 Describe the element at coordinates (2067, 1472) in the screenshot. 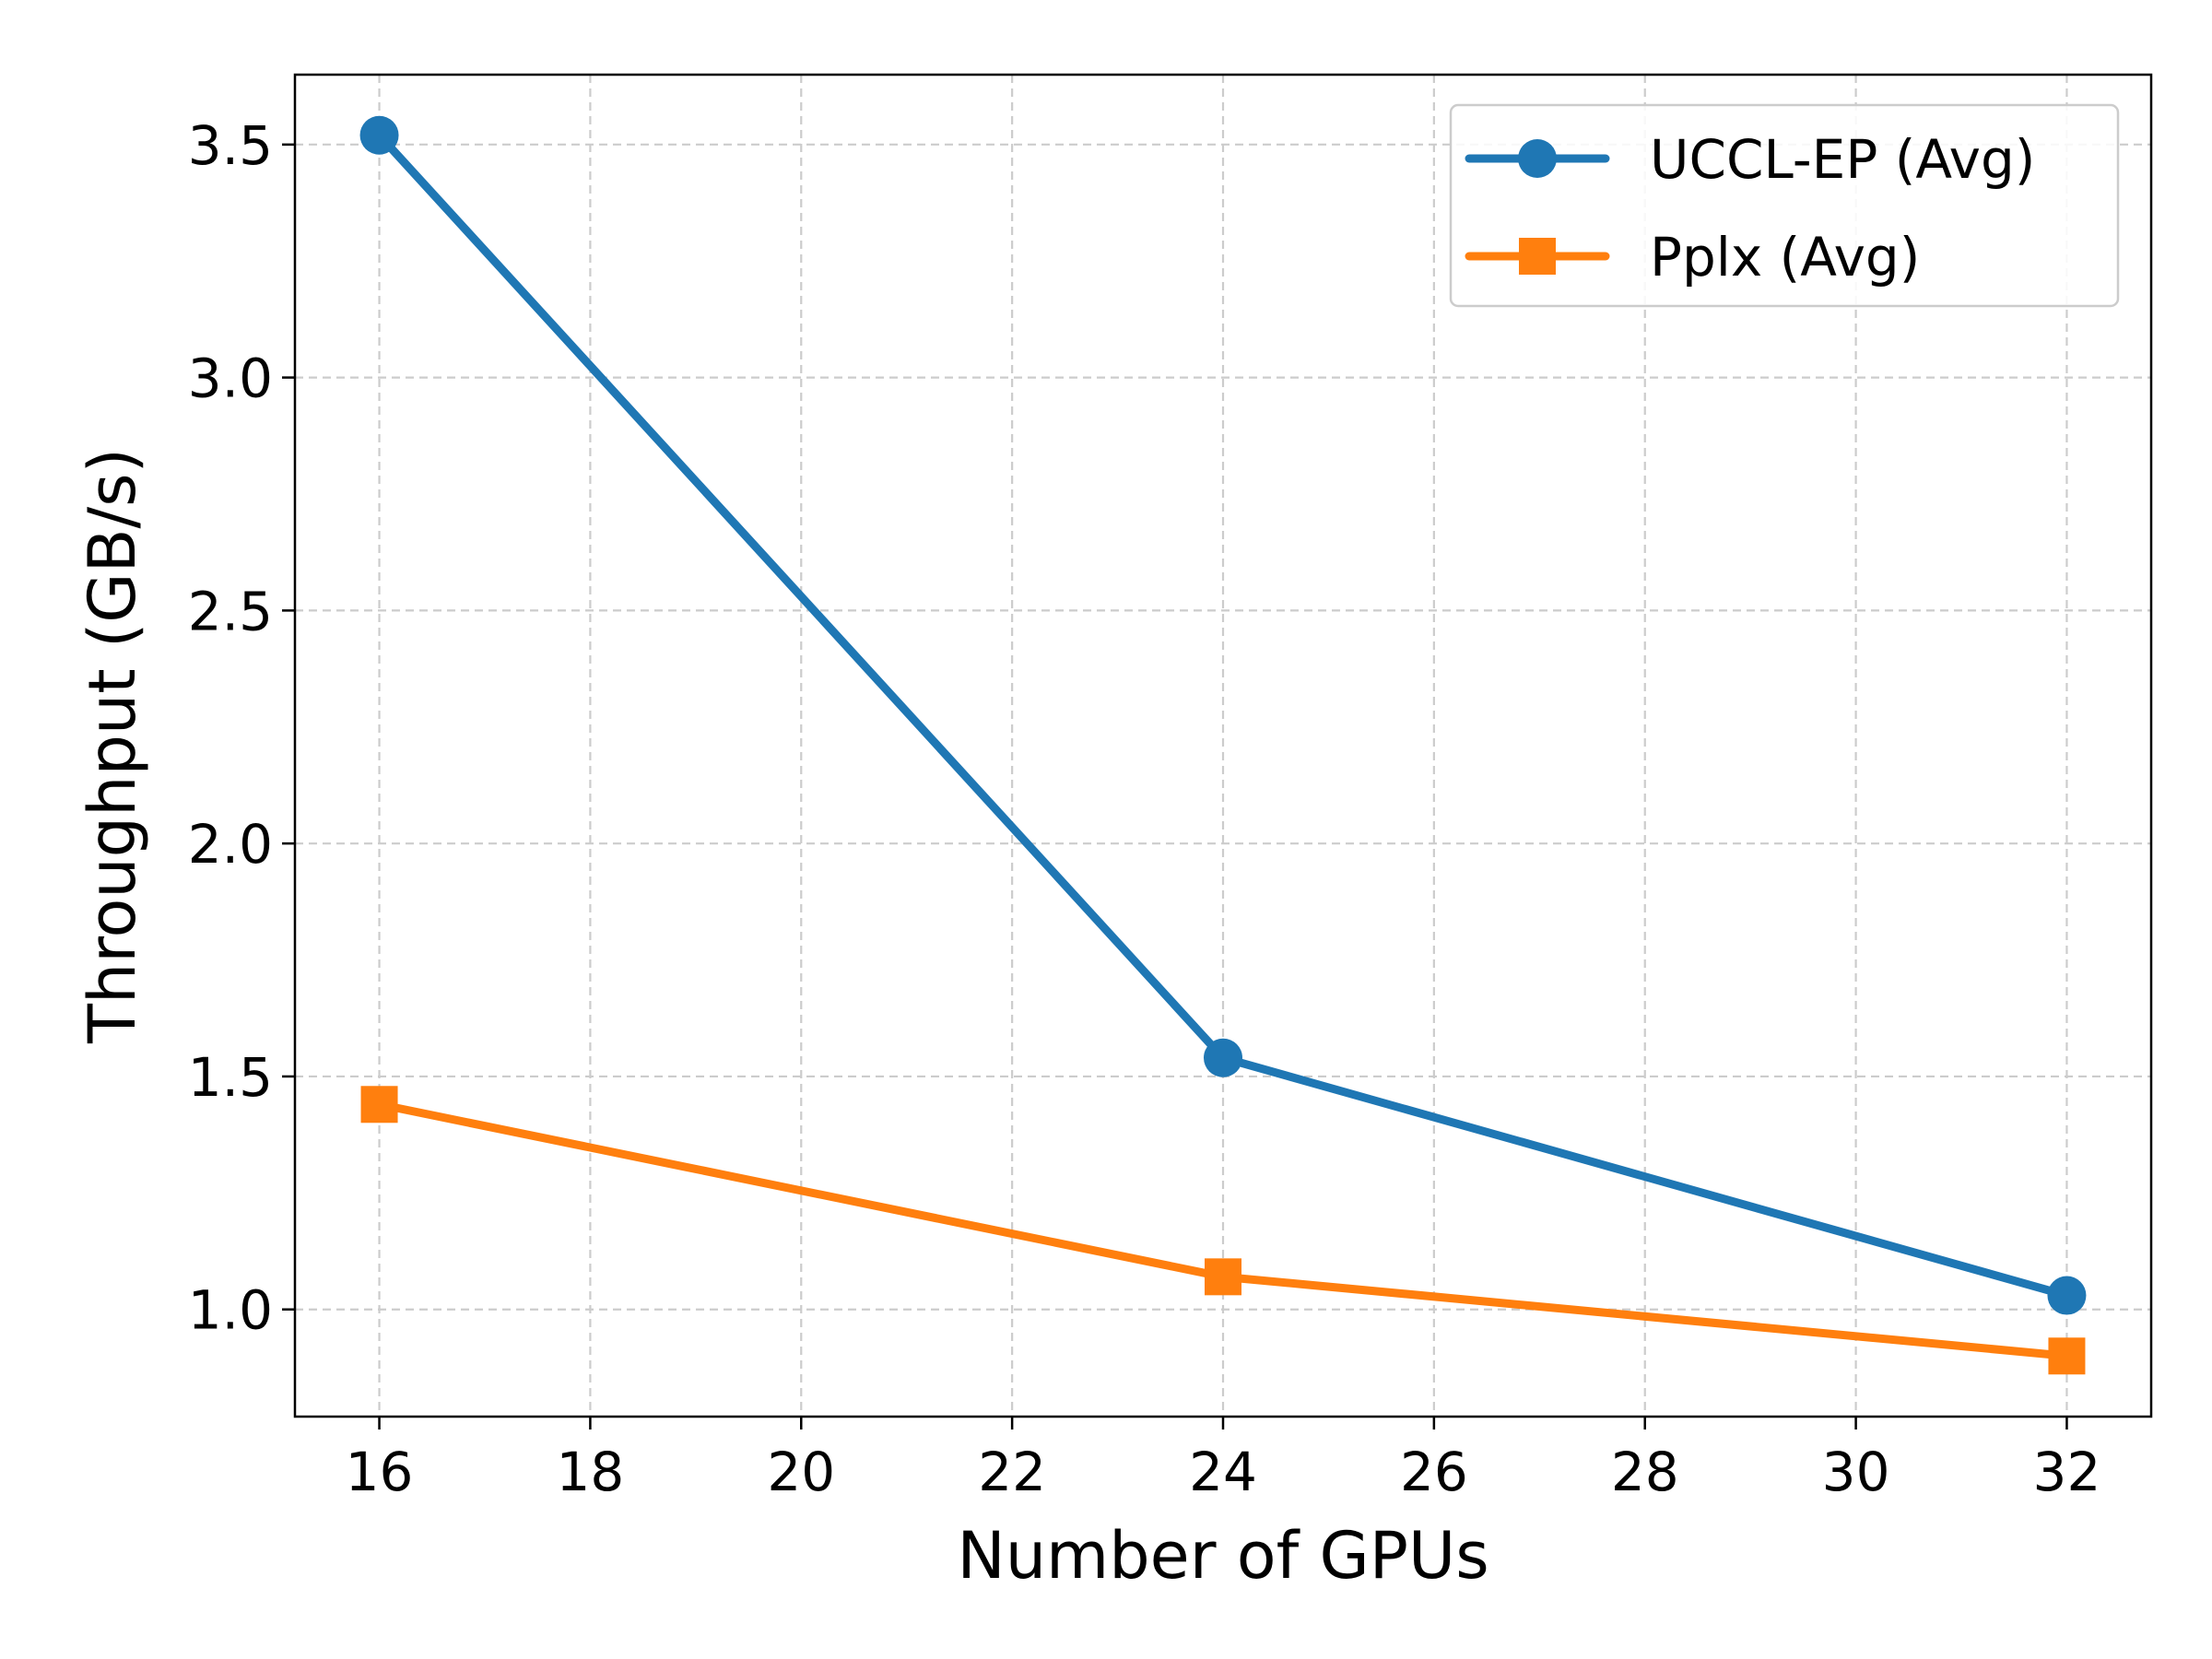

I see `x-tick-label: 32` at that location.